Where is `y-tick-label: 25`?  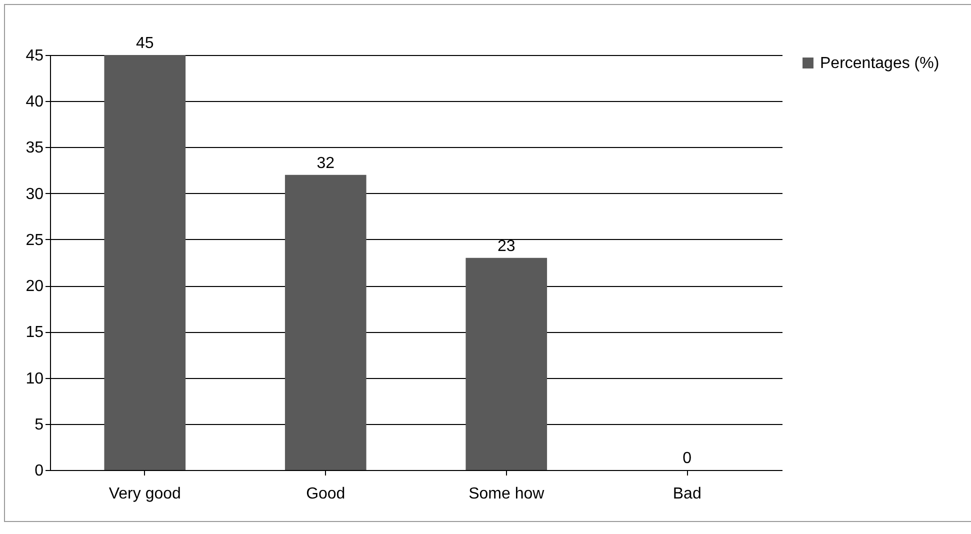
y-tick-label: 25 is located at coordinates (35, 240).